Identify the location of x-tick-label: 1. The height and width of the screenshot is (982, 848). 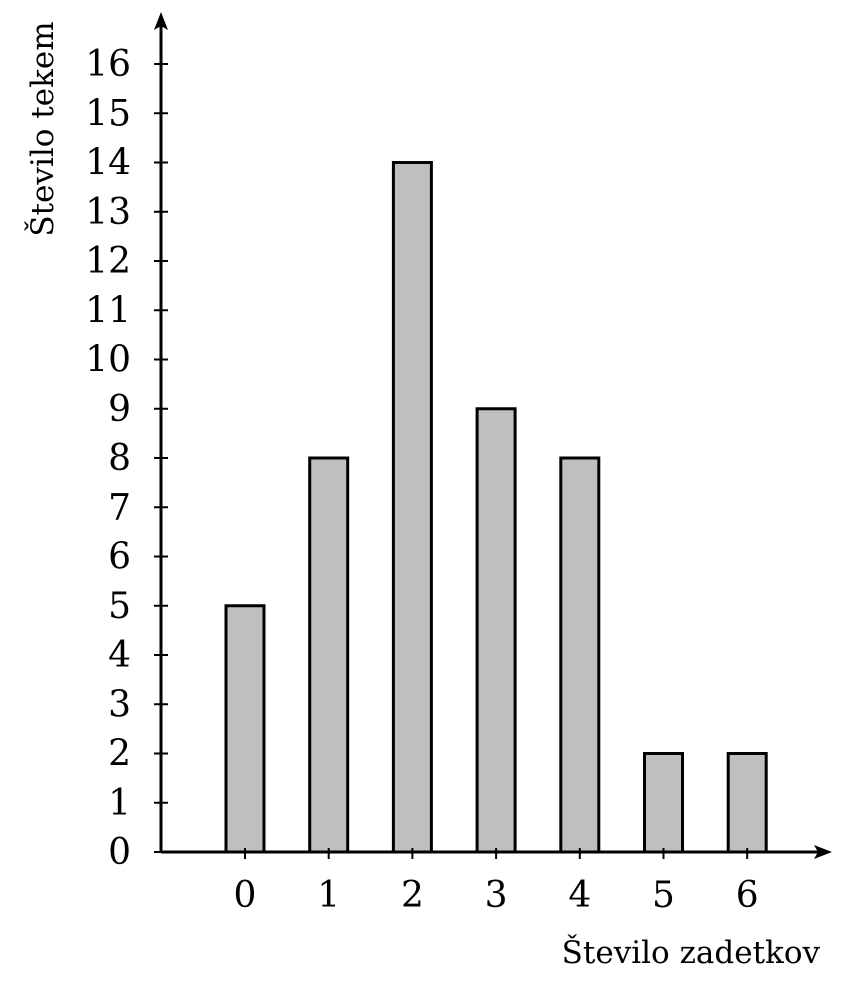
(328, 895).